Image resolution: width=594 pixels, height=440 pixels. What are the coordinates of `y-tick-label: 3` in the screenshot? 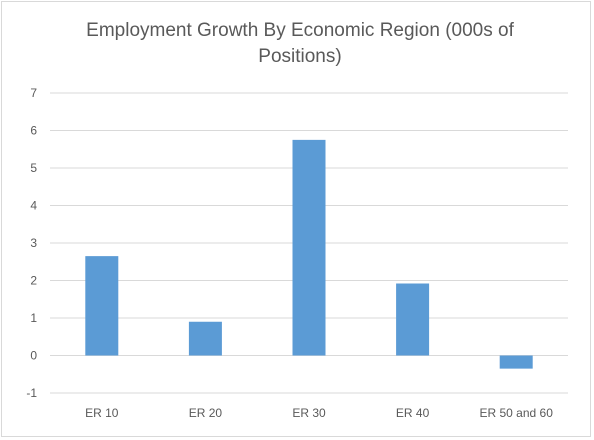 It's located at (33, 243).